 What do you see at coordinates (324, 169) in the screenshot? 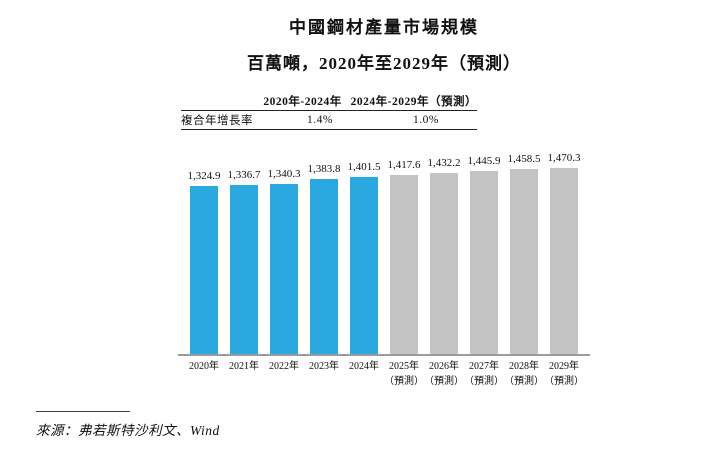
I see `bar-value-label: 1,383.8` at bounding box center [324, 169].